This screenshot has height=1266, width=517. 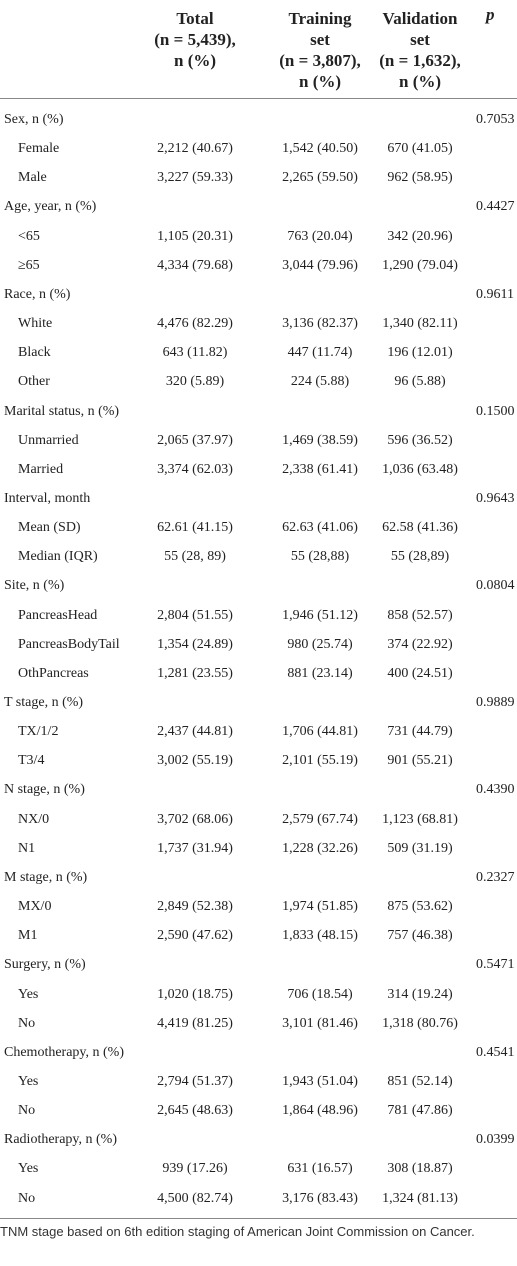 I want to click on row-label: Unmarried, so click(x=48, y=440).